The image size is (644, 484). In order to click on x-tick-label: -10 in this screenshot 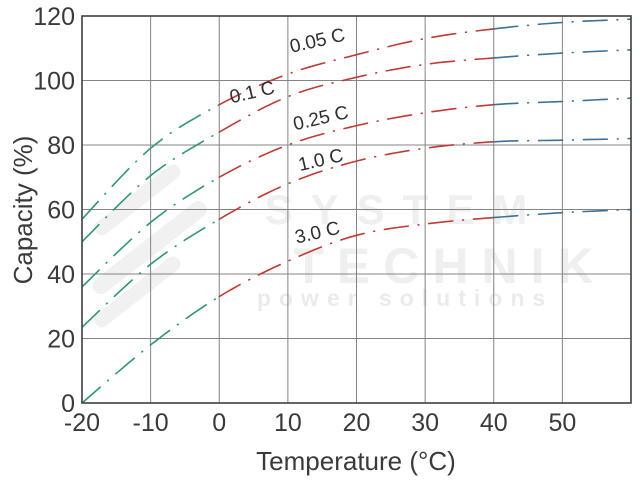, I will do `click(151, 423)`.